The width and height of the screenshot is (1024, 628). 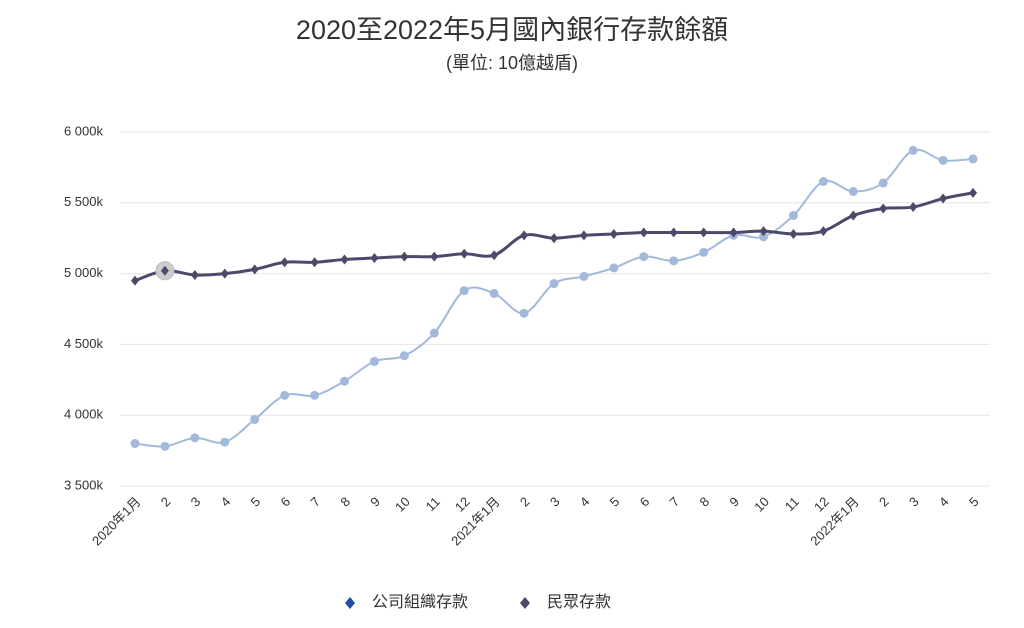 I want to click on chart-title: 2020至2022年5月國內銀行存款餘額, so click(x=512, y=30).